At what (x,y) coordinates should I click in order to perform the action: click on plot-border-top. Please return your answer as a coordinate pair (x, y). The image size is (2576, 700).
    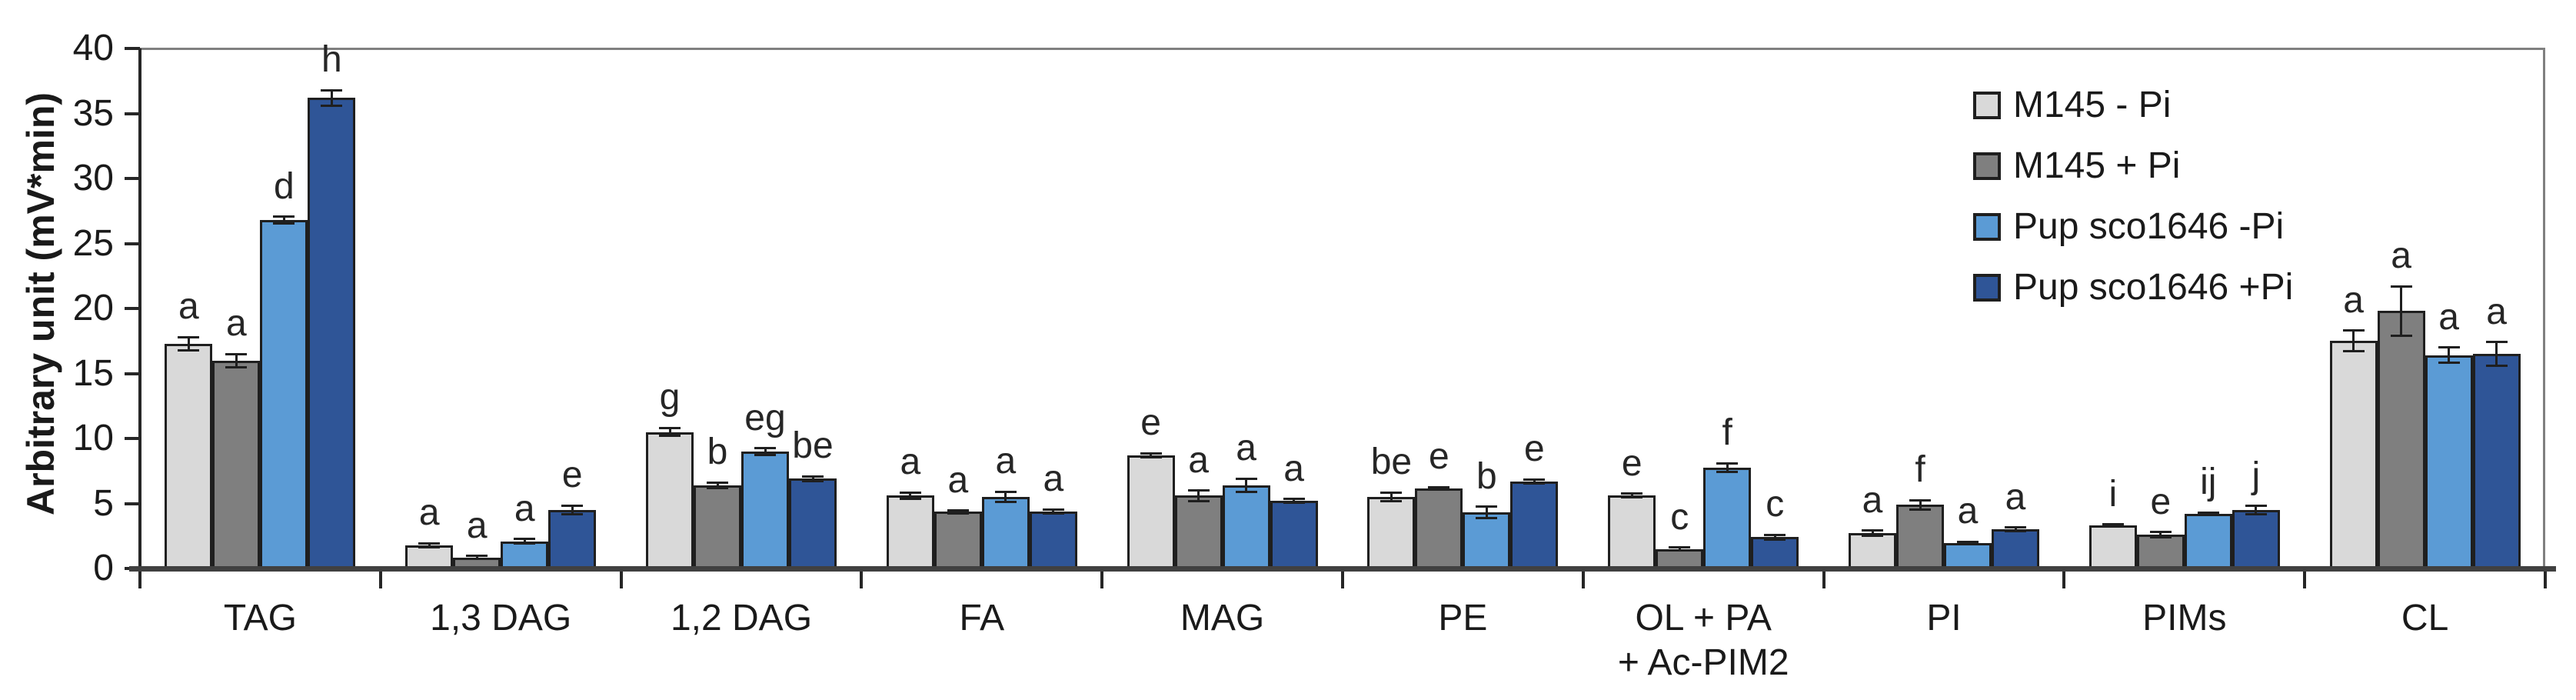
    Looking at the image, I should click on (1343, 49).